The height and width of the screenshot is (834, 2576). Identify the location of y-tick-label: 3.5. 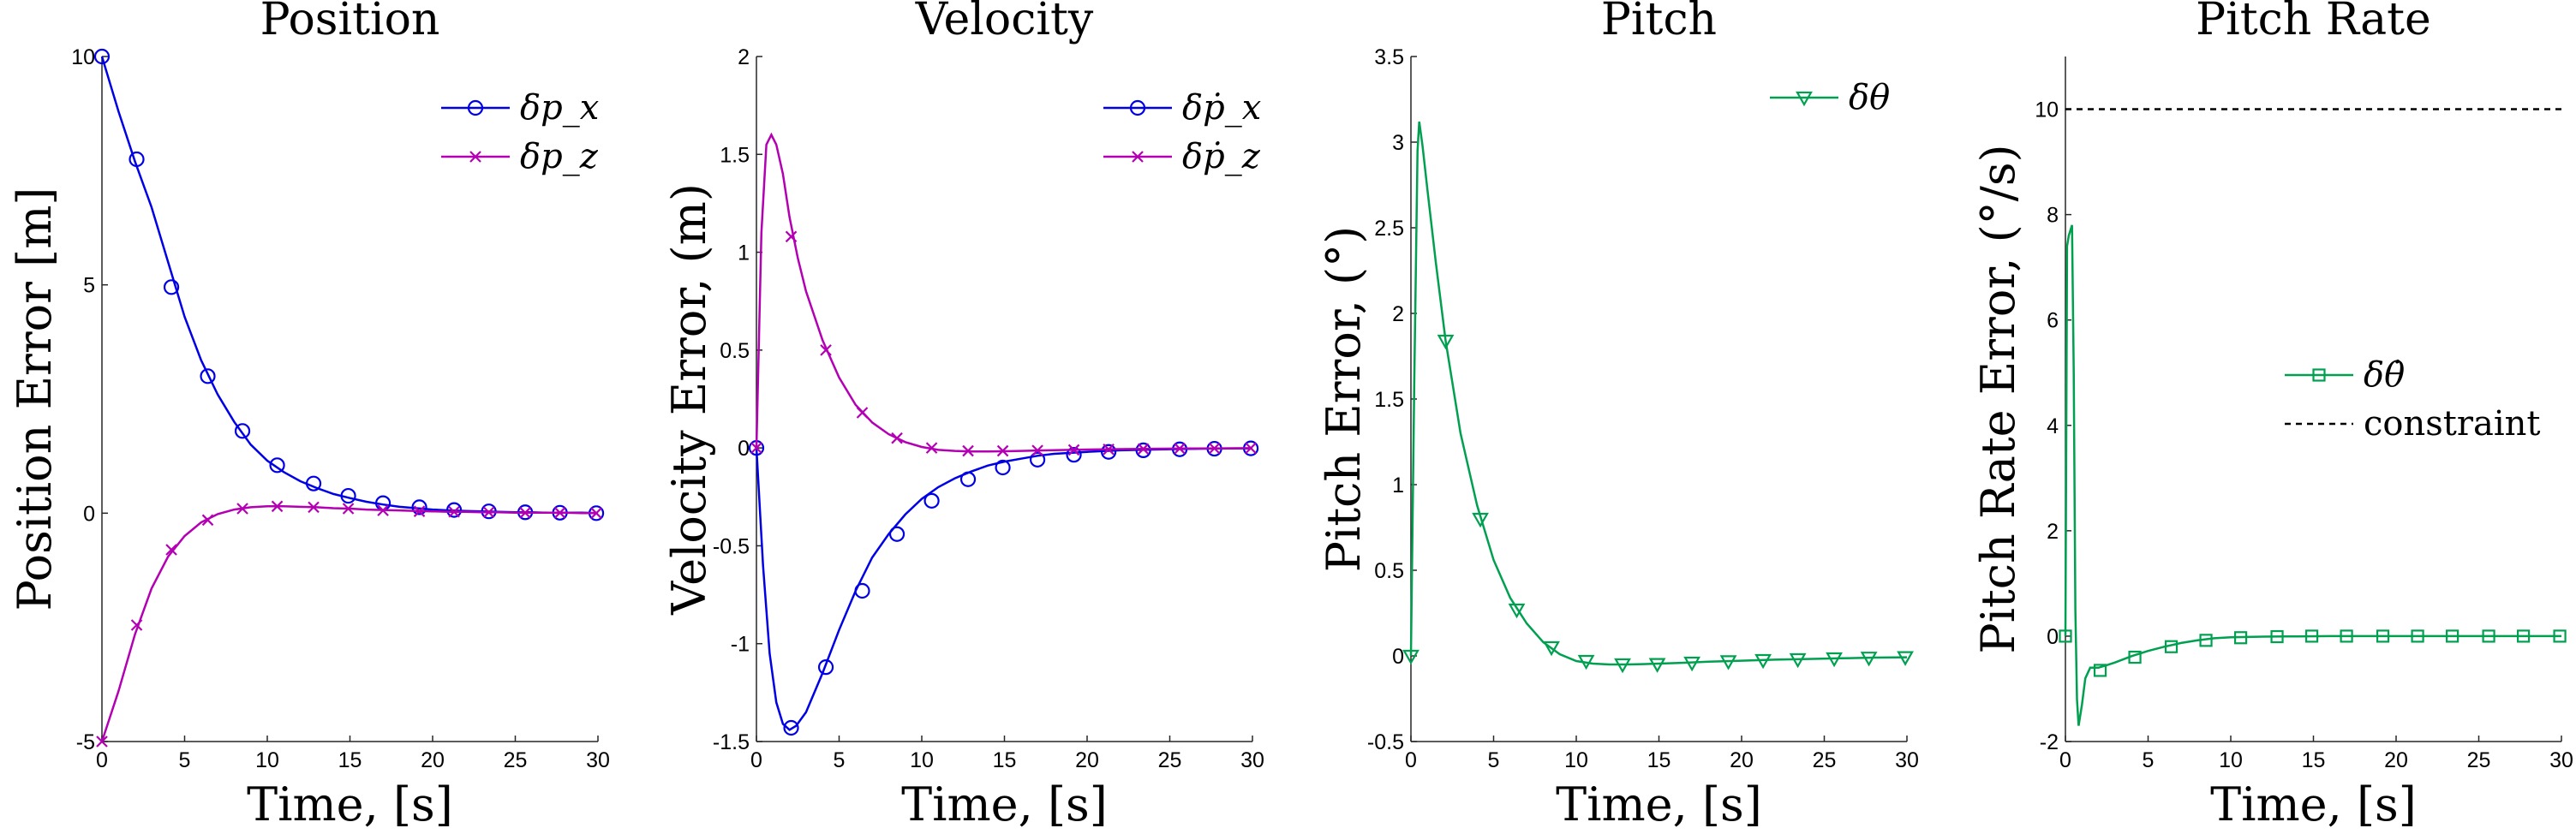
(1389, 57).